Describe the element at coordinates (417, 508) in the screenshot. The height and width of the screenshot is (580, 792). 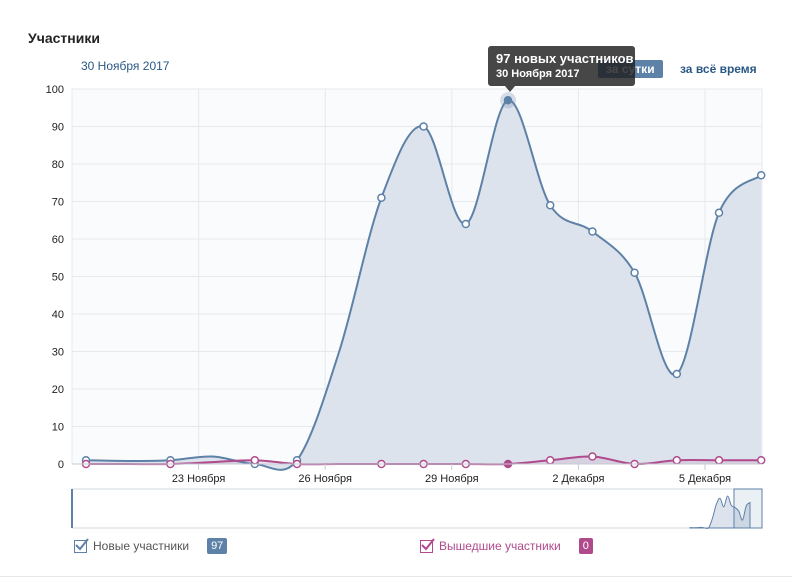
I see `navigator-frame` at that location.